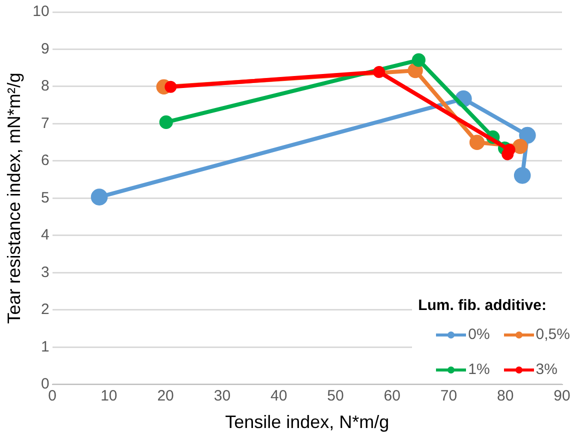 This screenshot has height=438, width=582. I want to click on x-tick-label: 10, so click(109, 396).